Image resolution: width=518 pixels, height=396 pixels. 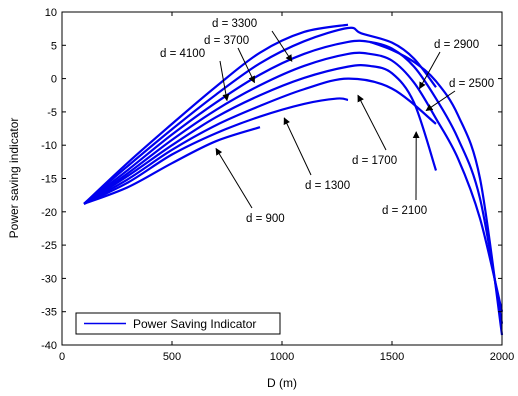 I want to click on y-tick-label: -20, so click(x=49, y=213).